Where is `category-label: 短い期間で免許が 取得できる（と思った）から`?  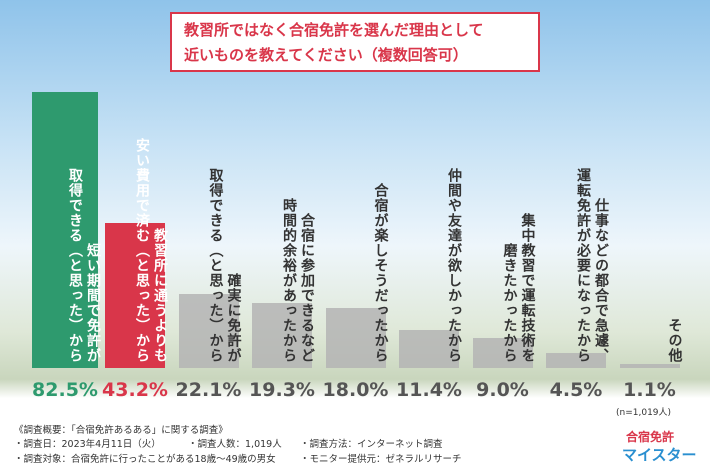 category-label: 短い期間で免許が 取得できる（と思った）から is located at coordinates (84, 265).